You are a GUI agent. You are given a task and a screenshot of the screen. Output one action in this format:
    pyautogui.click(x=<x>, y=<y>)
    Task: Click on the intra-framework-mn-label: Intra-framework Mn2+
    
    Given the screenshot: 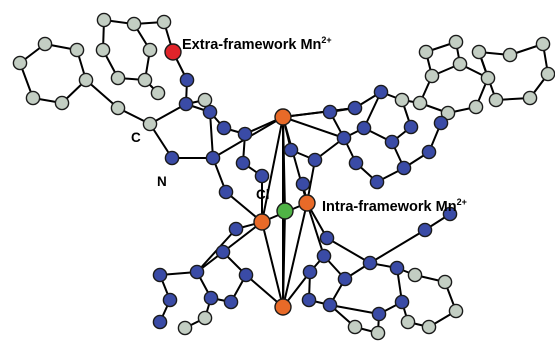 What is the action you would take?
    pyautogui.click(x=394, y=206)
    